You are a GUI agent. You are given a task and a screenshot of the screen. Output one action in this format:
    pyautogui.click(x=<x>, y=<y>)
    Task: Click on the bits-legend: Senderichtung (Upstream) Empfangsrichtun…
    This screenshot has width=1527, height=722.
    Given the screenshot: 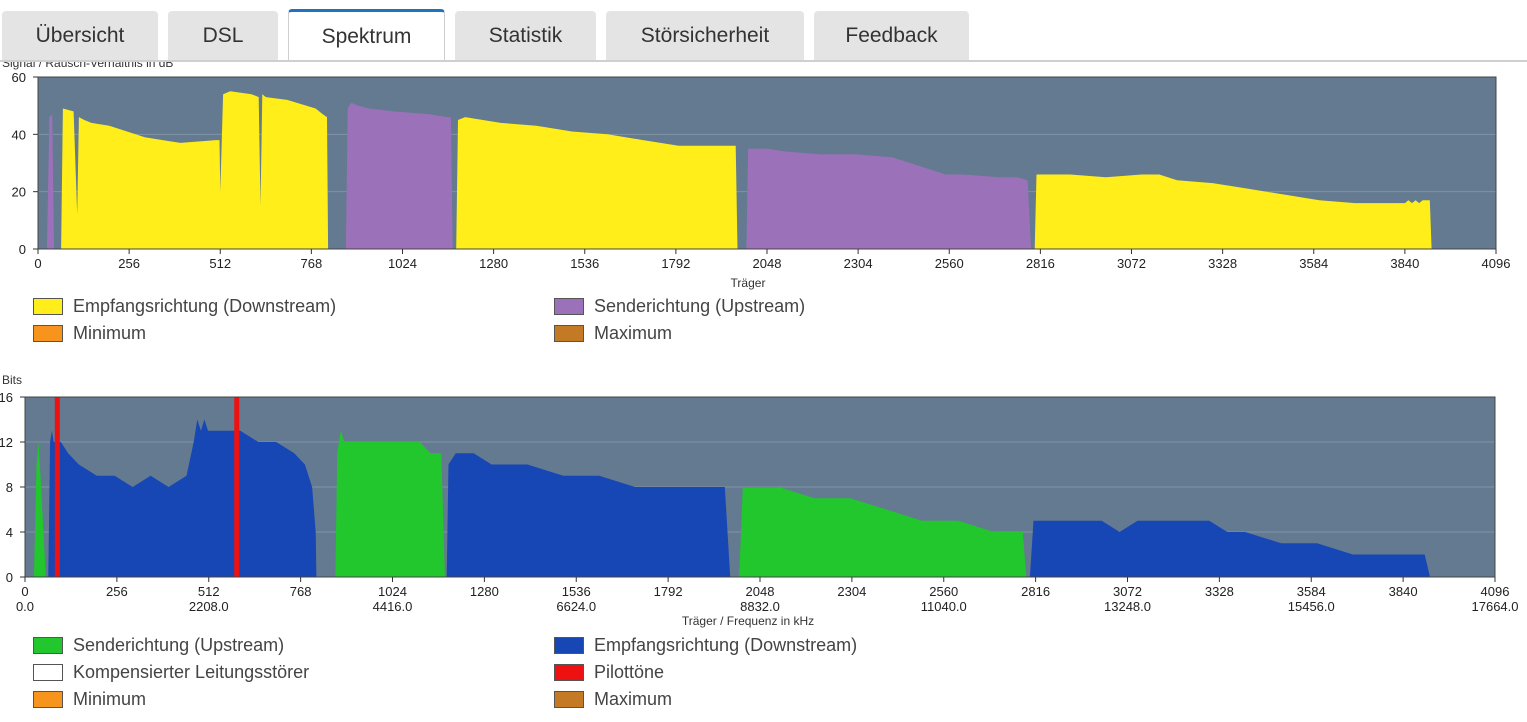 What is the action you would take?
    pyautogui.click(x=763, y=678)
    